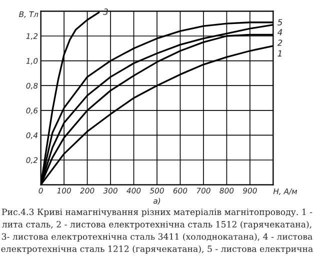 The image size is (314, 280). Describe the element at coordinates (279, 43) in the screenshot. I see `series-label: 2` at that location.